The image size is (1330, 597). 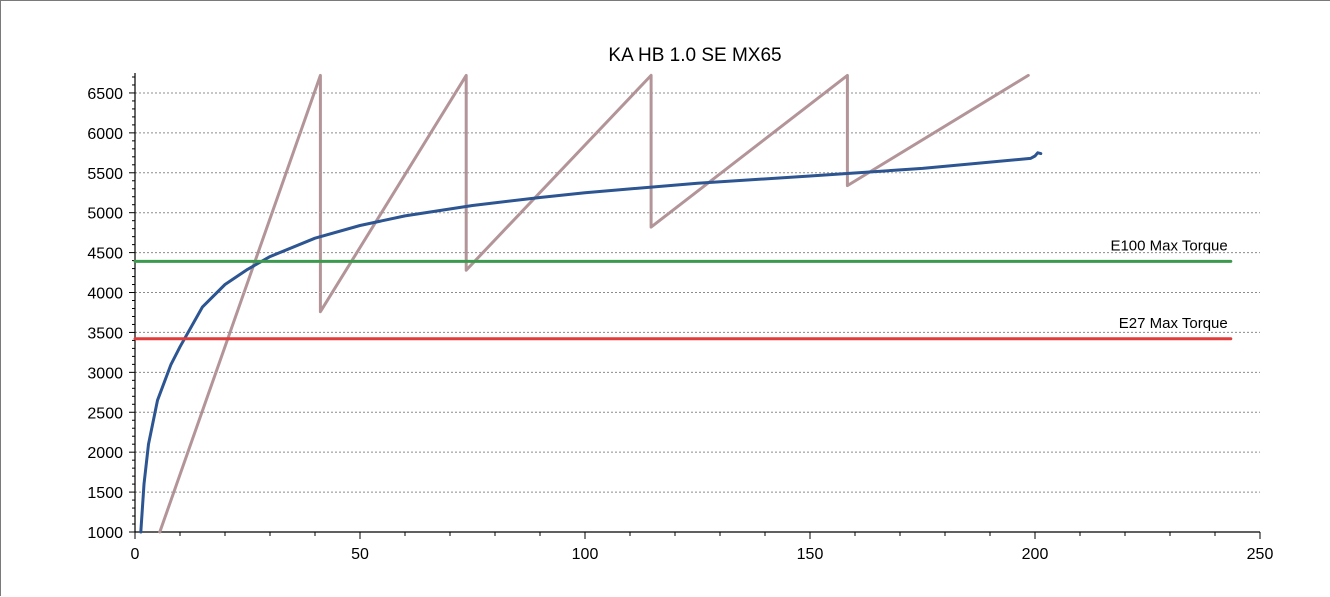 I want to click on y-tick-label: 2500, so click(x=105, y=413).